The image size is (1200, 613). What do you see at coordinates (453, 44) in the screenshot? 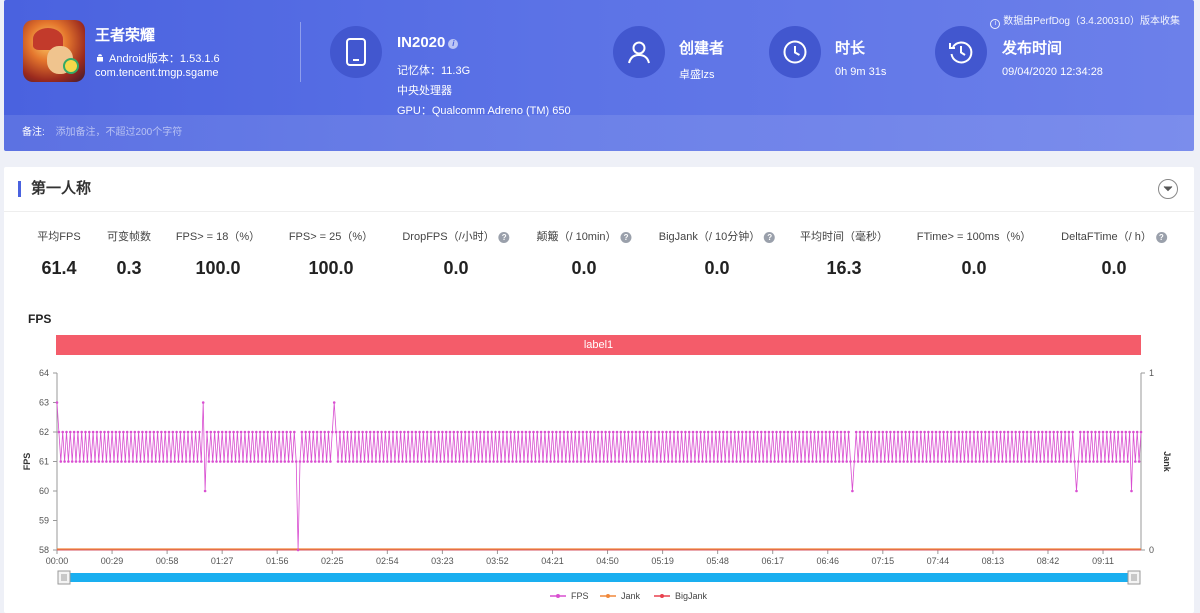
I see `device-info-icon: i` at bounding box center [453, 44].